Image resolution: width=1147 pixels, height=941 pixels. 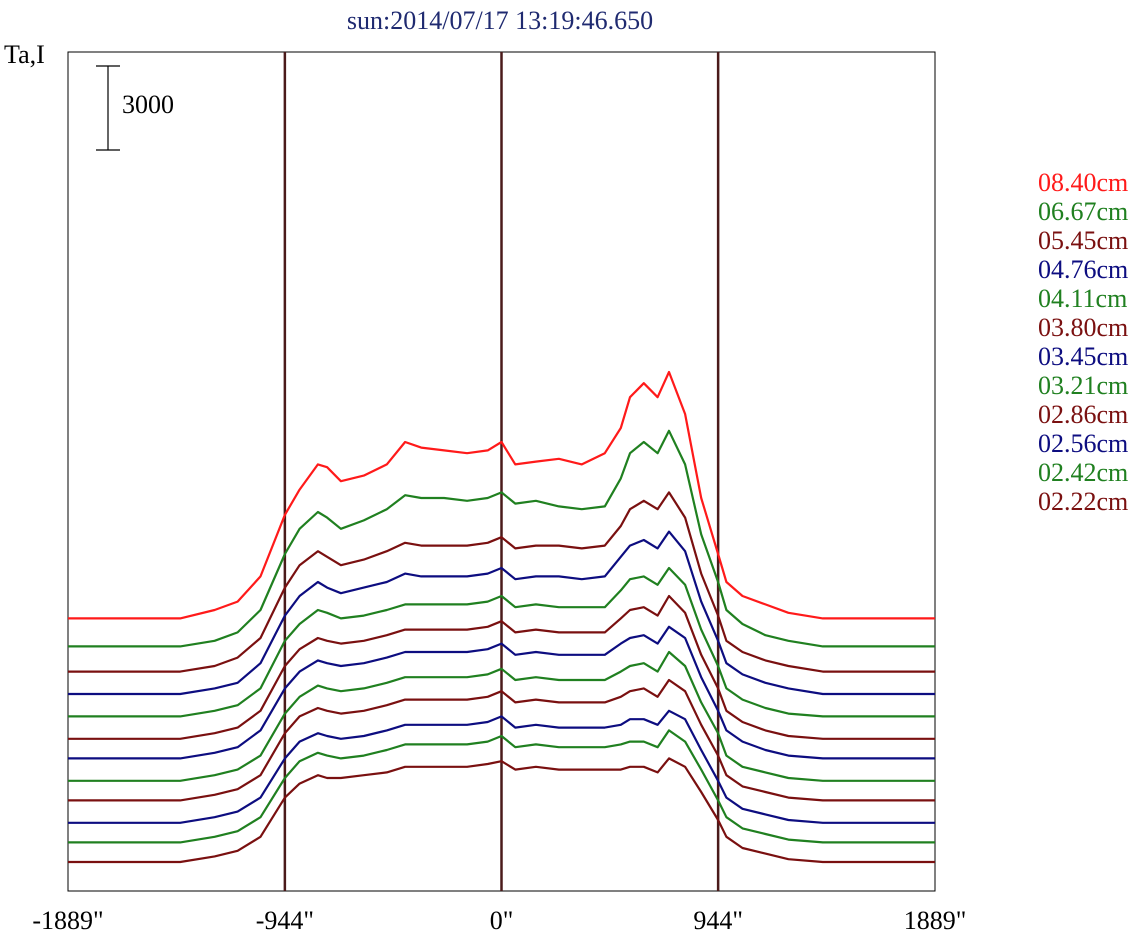 What do you see at coordinates (1083, 501) in the screenshot?
I see `legend-item: 02.22cm` at bounding box center [1083, 501].